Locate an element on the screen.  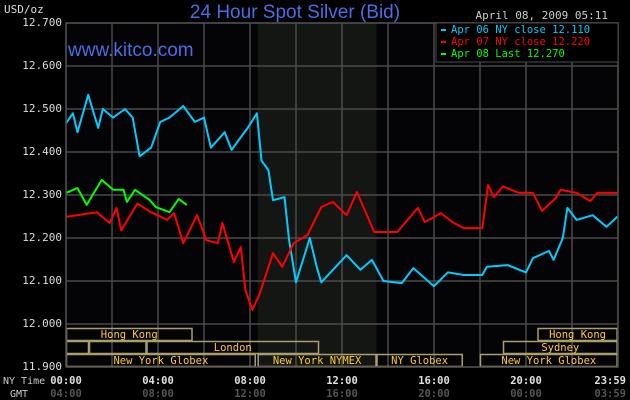
y-tick-label: 11.900 is located at coordinates (42, 366).